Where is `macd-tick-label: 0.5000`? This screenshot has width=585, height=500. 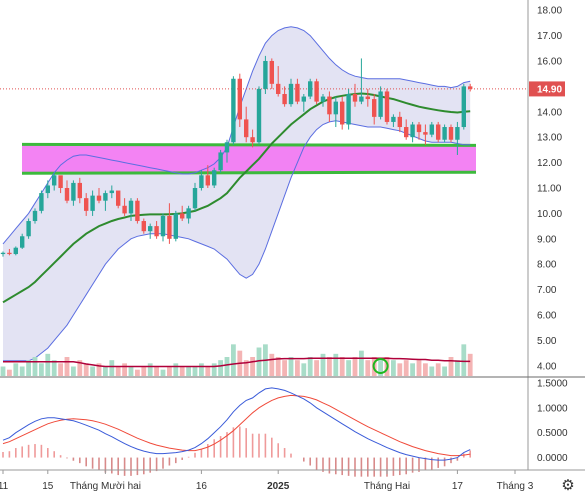 macd-tick-label: 0.5000 is located at coordinates (552, 433).